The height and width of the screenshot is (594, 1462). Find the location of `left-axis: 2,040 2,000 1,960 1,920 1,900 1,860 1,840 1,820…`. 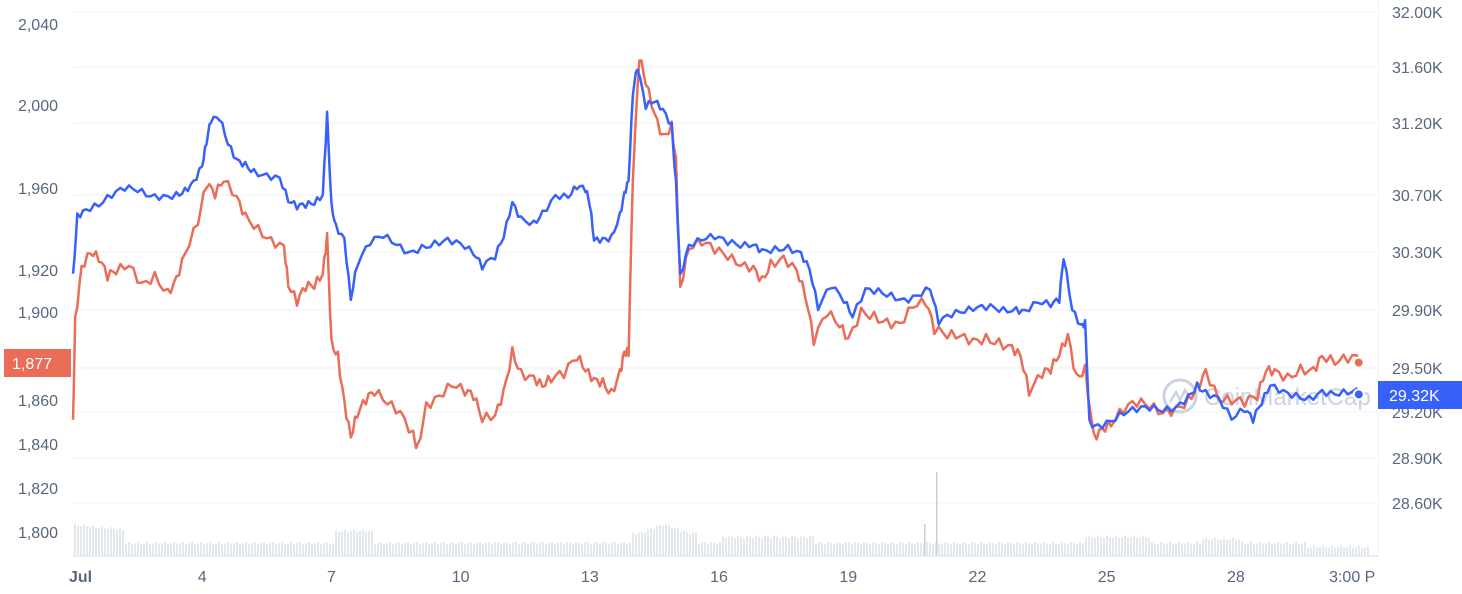

left-axis: 2,040 2,000 1,960 1,920 1,900 1,860 1,840 1,820… is located at coordinates (38, 279).